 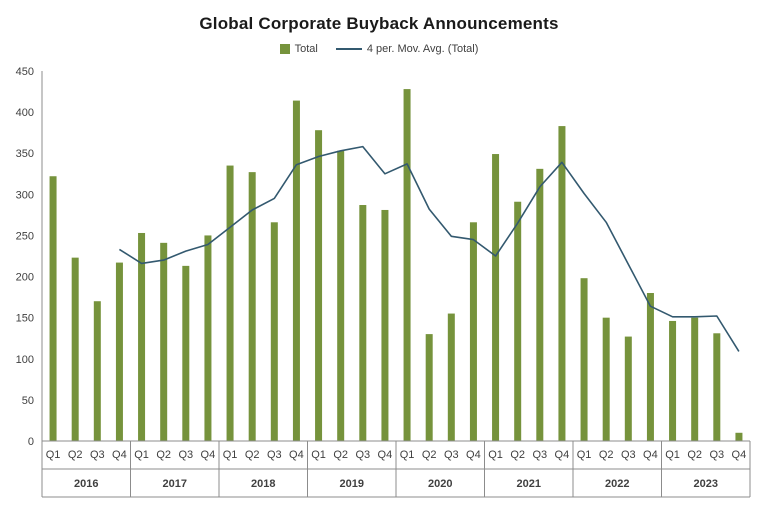 What do you see at coordinates (284, 49) in the screenshot?
I see `total-series-swatch-icon` at bounding box center [284, 49].